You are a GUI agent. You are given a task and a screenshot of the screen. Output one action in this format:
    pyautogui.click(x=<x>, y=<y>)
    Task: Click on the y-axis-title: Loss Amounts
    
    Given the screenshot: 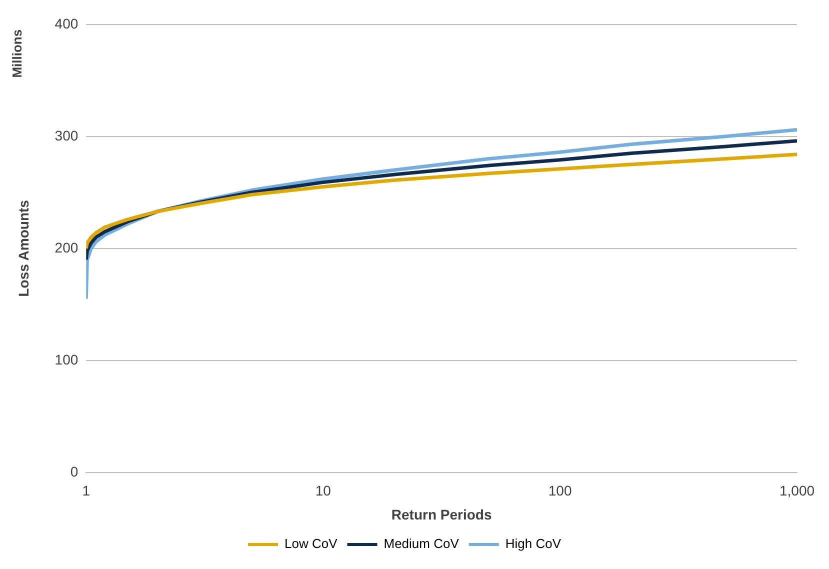 What is the action you would take?
    pyautogui.click(x=23, y=248)
    